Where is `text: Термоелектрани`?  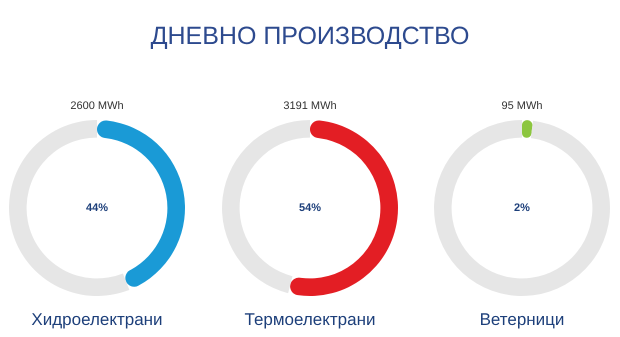
text: Термоелектрани is located at coordinates (310, 320).